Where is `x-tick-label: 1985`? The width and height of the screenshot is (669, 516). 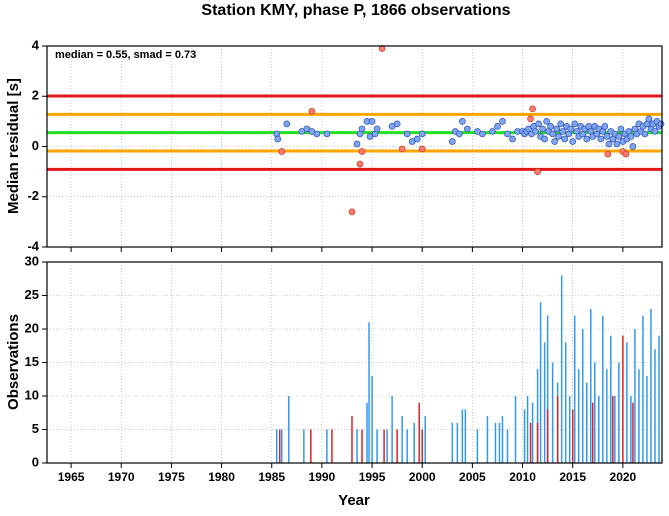 x-tick-label: 1985 is located at coordinates (271, 477).